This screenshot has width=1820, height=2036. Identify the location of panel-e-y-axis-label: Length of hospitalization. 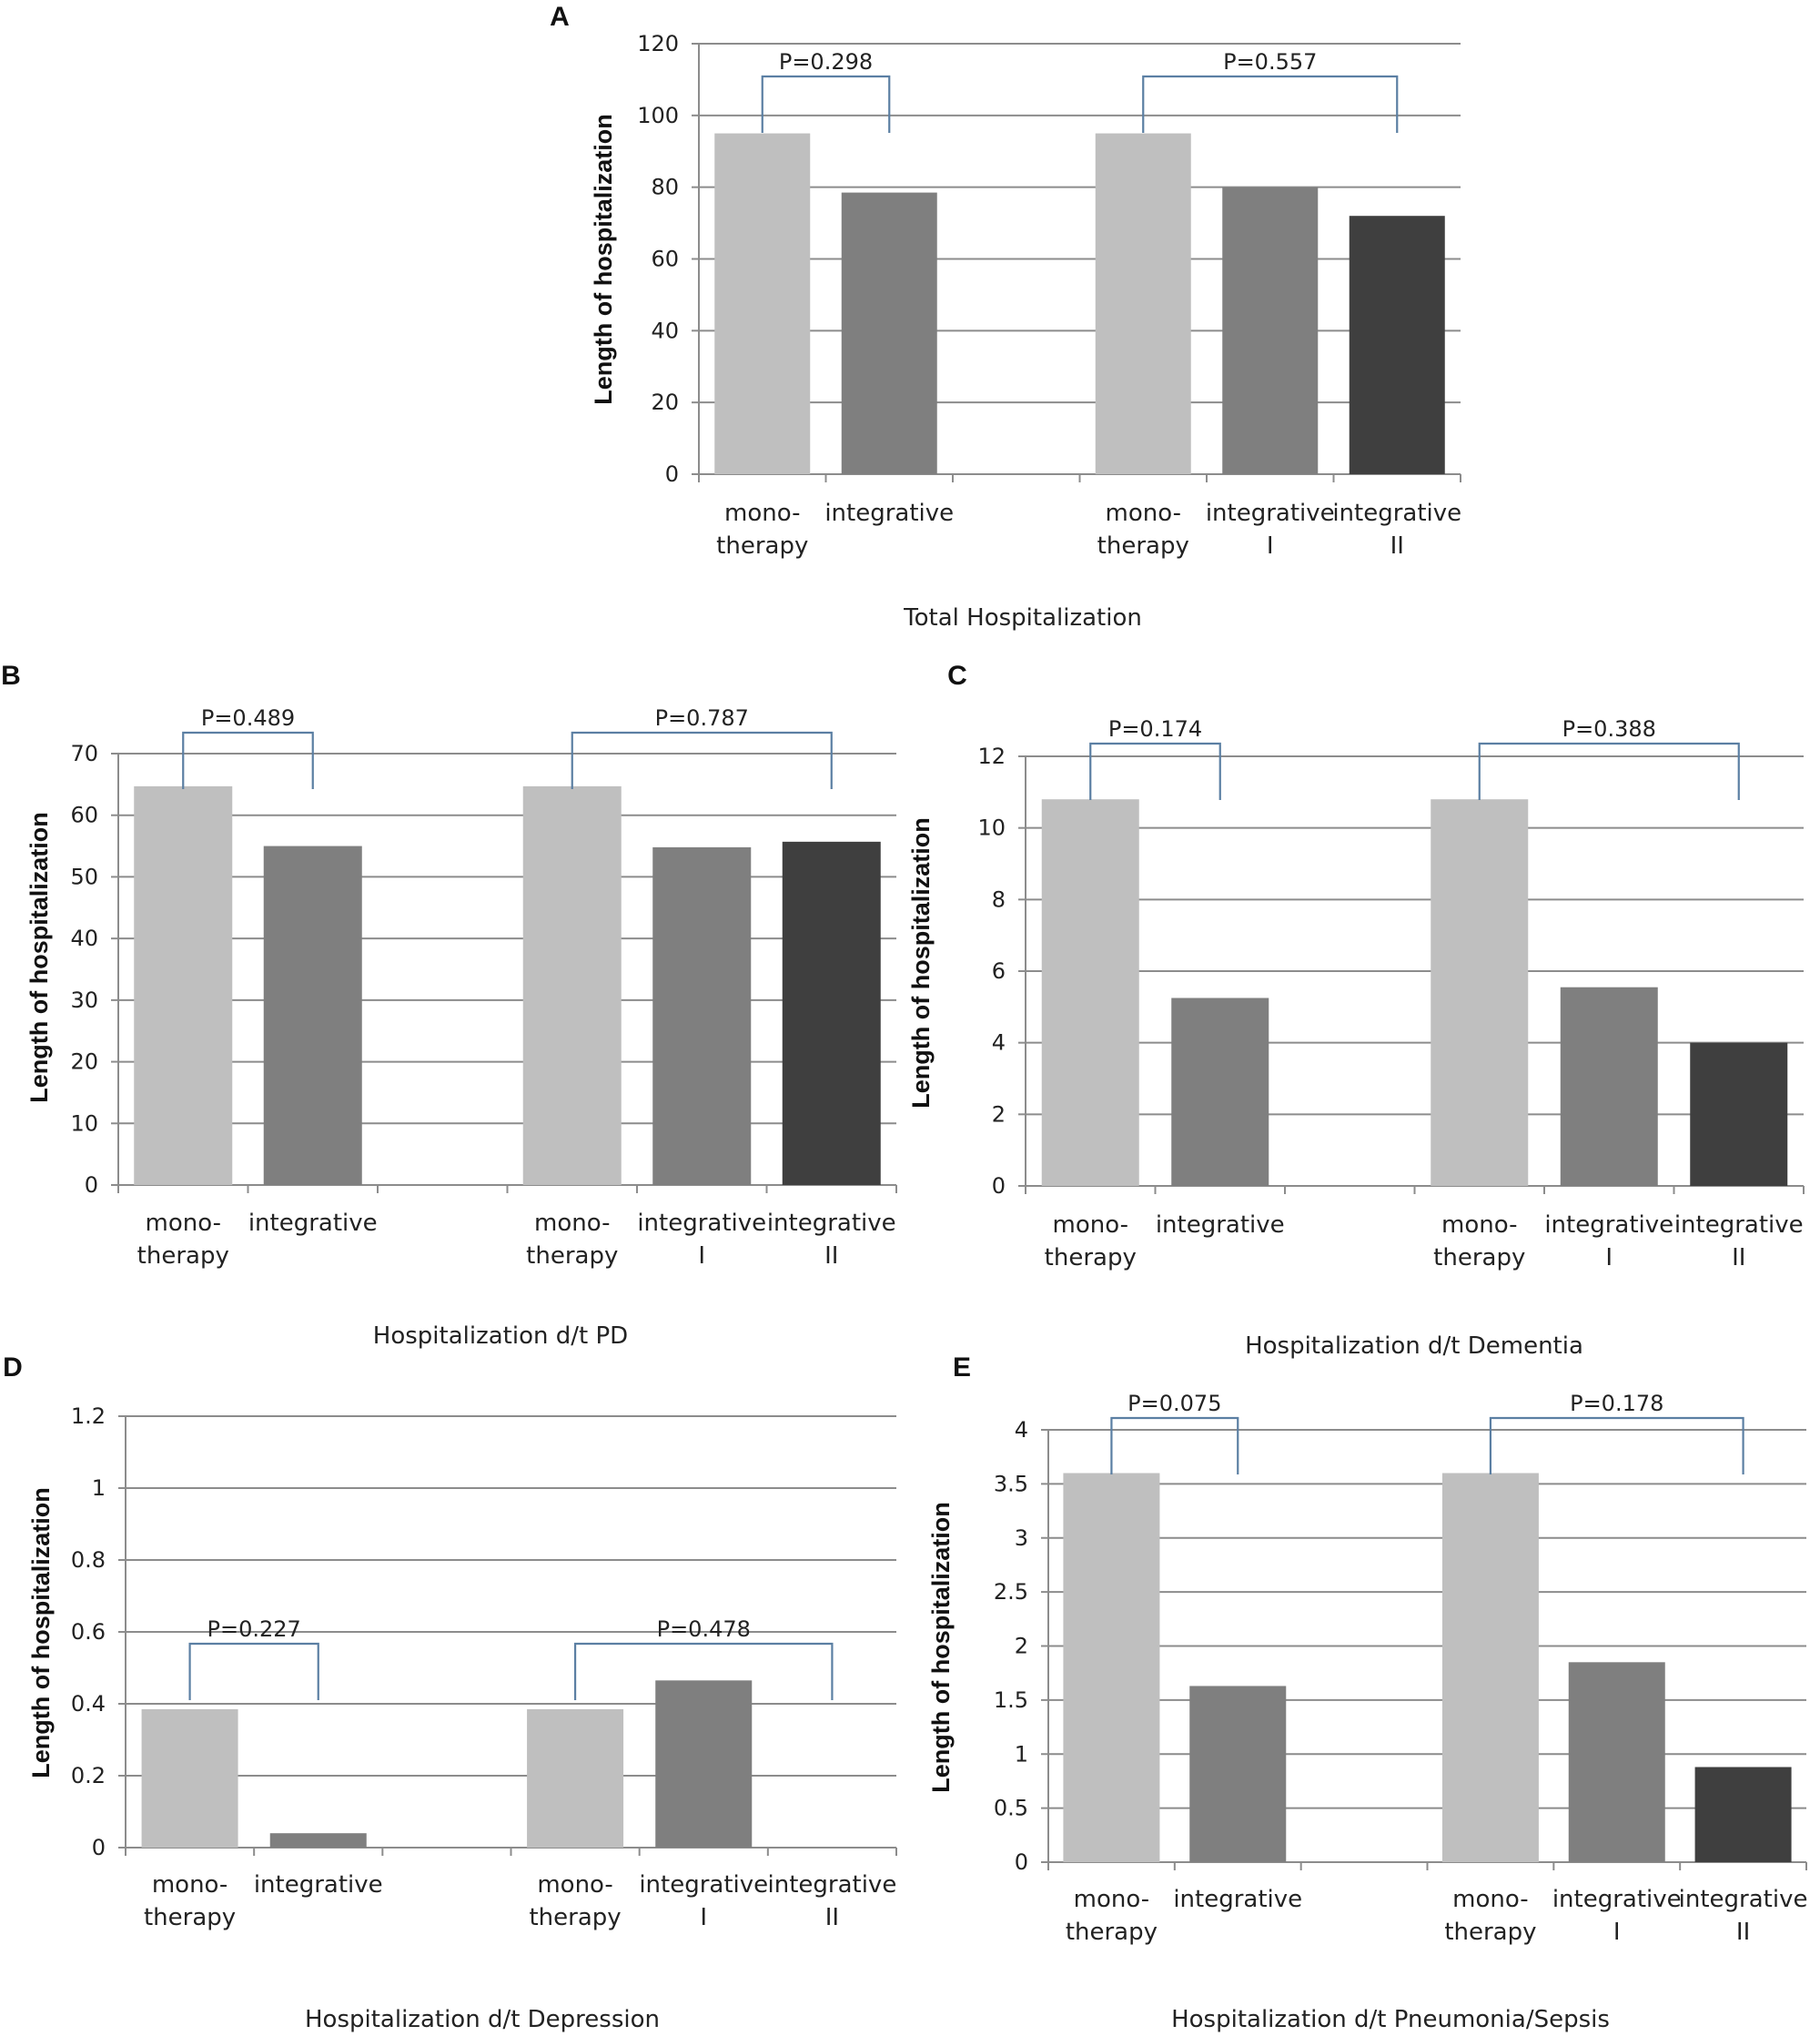
(941, 1647).